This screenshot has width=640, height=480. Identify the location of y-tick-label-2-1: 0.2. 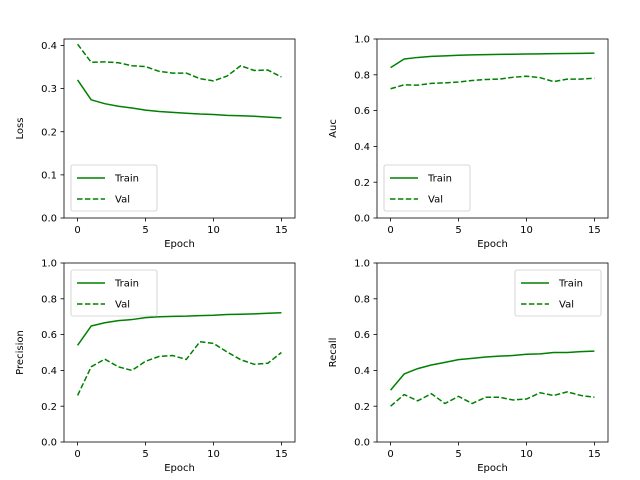
(362, 183).